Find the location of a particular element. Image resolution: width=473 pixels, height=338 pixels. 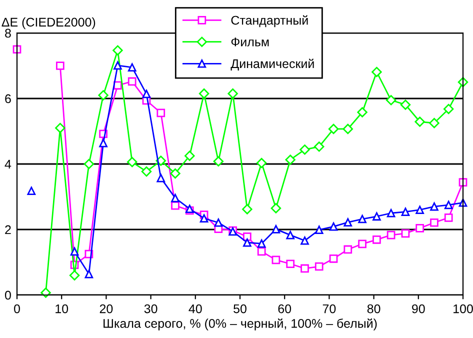

x-tick-label: 70 is located at coordinates (329, 309).